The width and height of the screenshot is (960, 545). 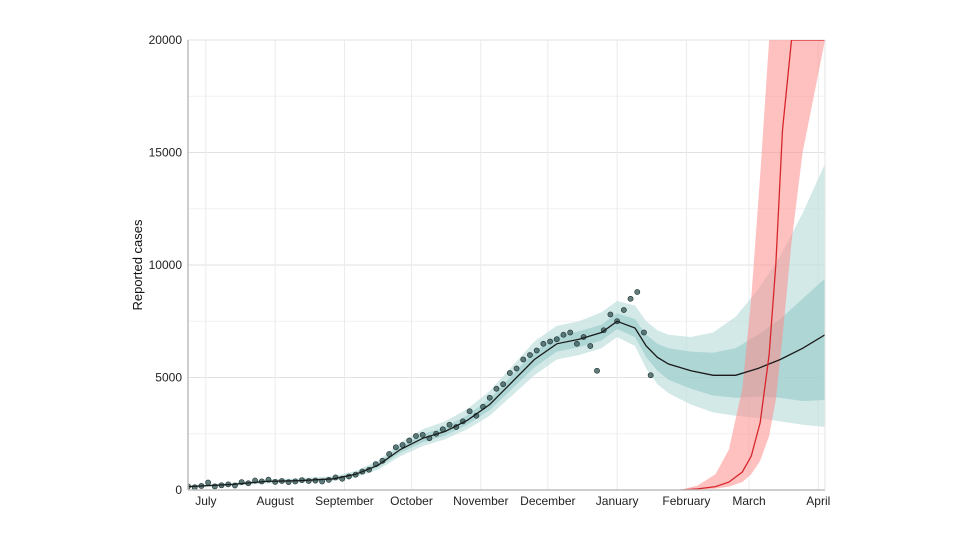 I want to click on x-tick-label: September, so click(x=344, y=501).